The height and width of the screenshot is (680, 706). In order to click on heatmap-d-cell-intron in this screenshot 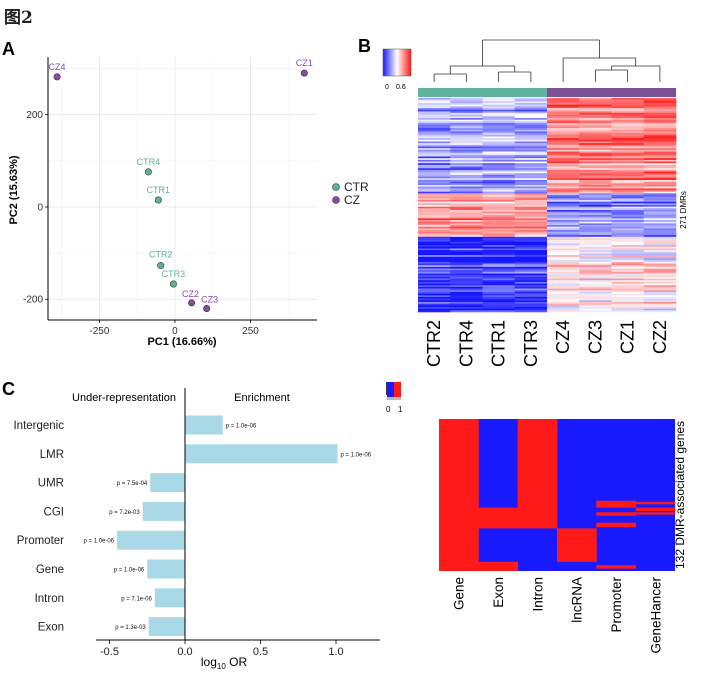, I will do `click(537, 474)`.